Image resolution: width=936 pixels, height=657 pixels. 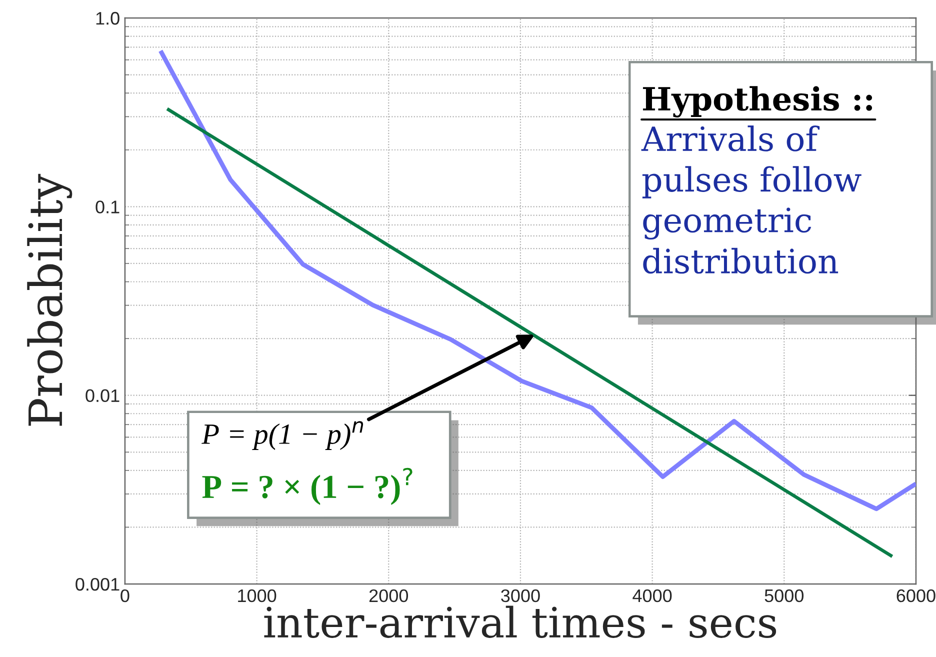 I want to click on annotation: P = p(1 − p)$^{n}$, so click(x=283, y=435).